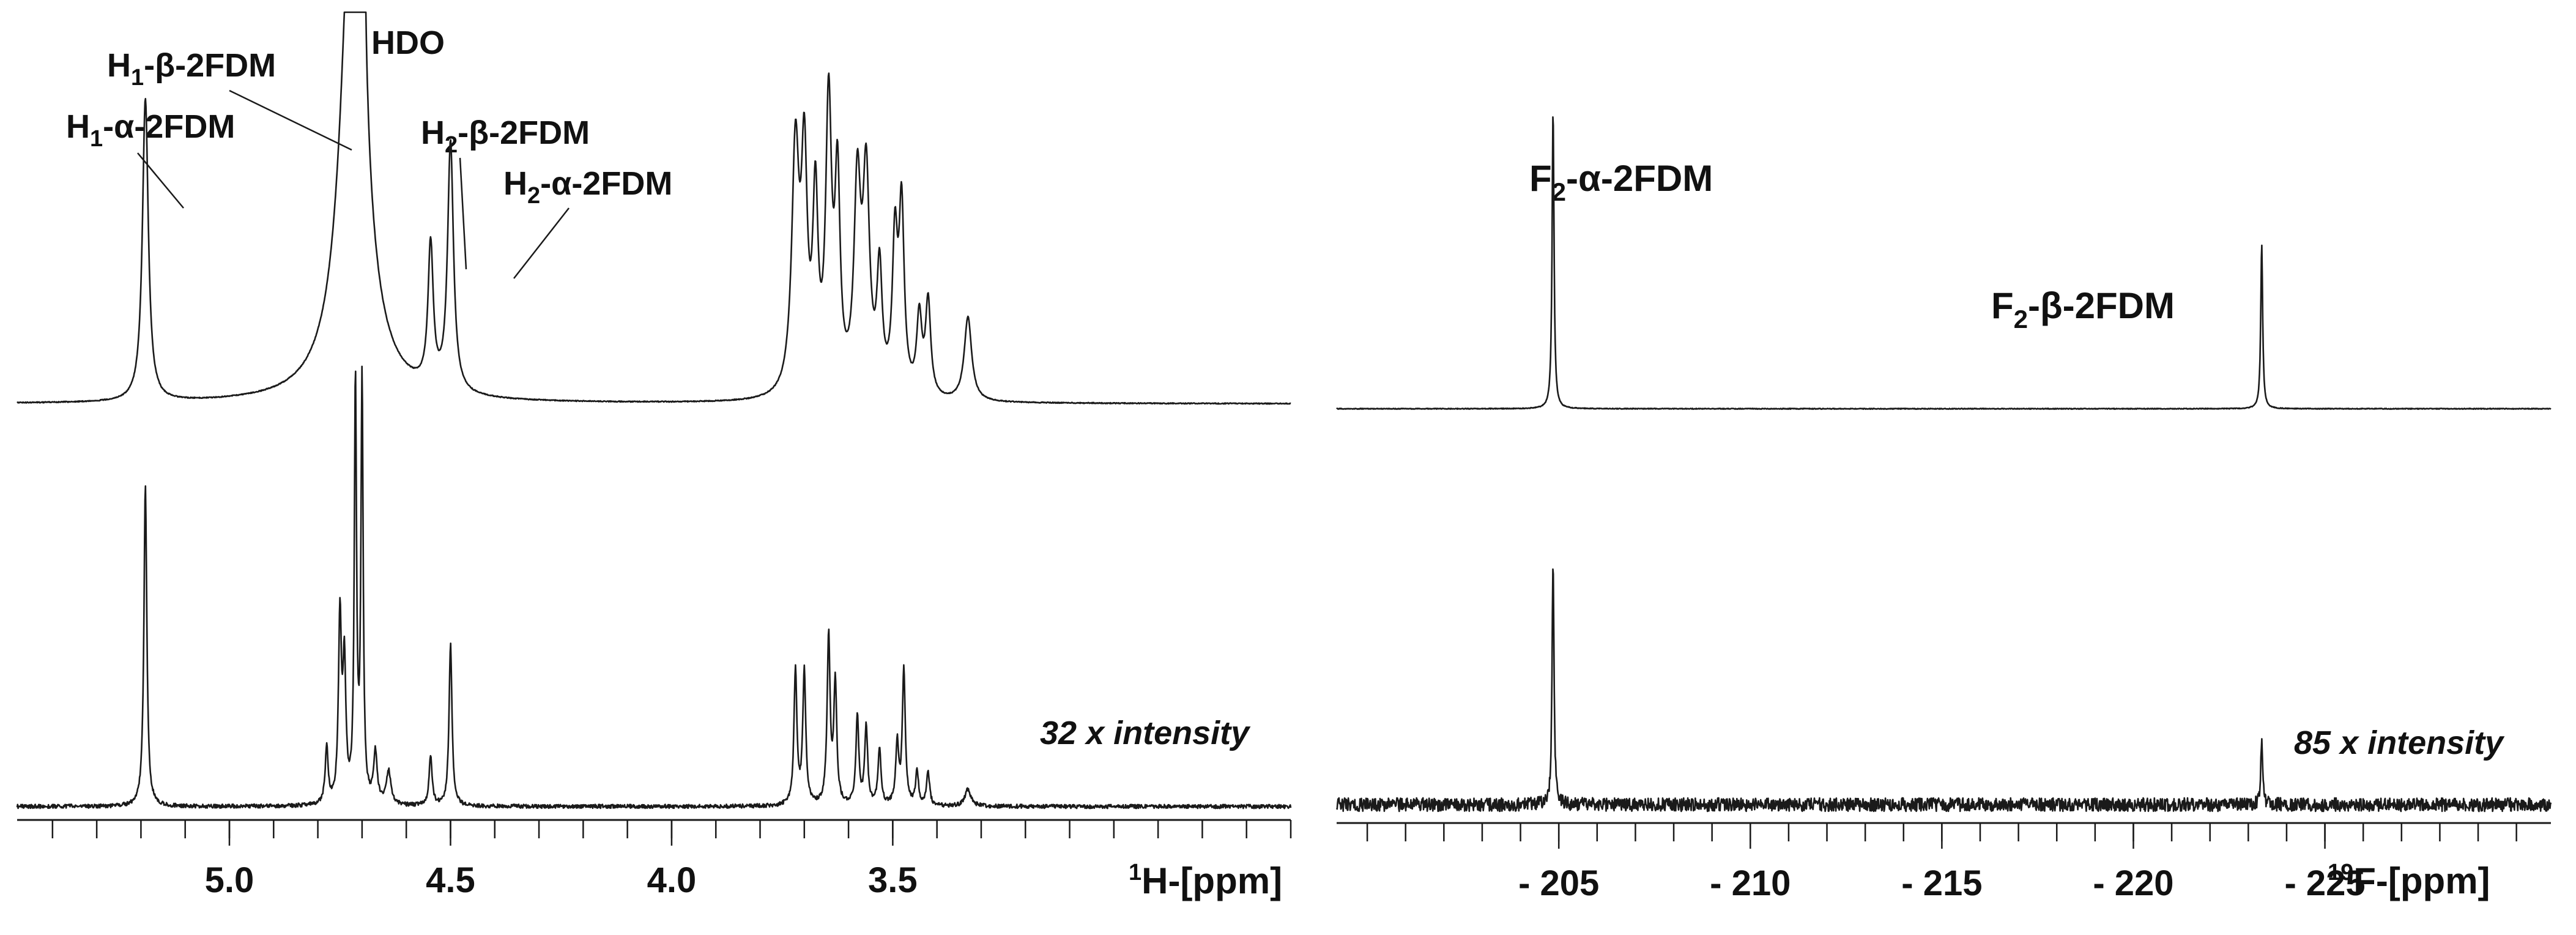 The image size is (2576, 935). Describe the element at coordinates (1621, 182) in the screenshot. I see `annotation-f2-alpha: F2-α-2FDM` at that location.